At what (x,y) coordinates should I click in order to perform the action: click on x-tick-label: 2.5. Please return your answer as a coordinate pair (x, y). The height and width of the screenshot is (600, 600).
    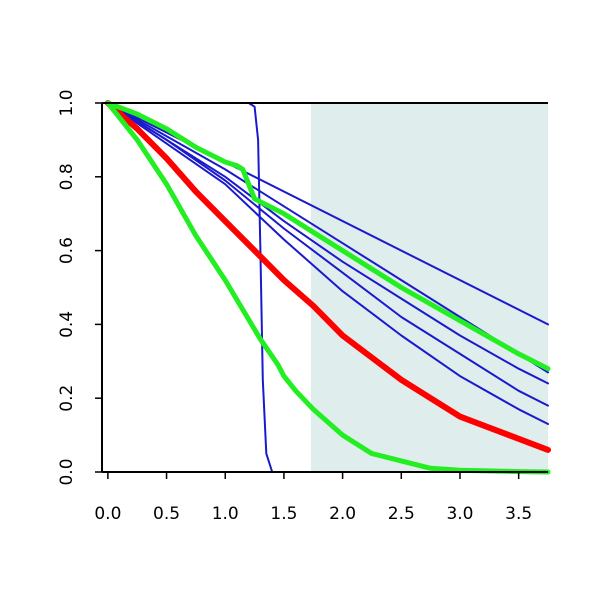
    Looking at the image, I should click on (401, 514).